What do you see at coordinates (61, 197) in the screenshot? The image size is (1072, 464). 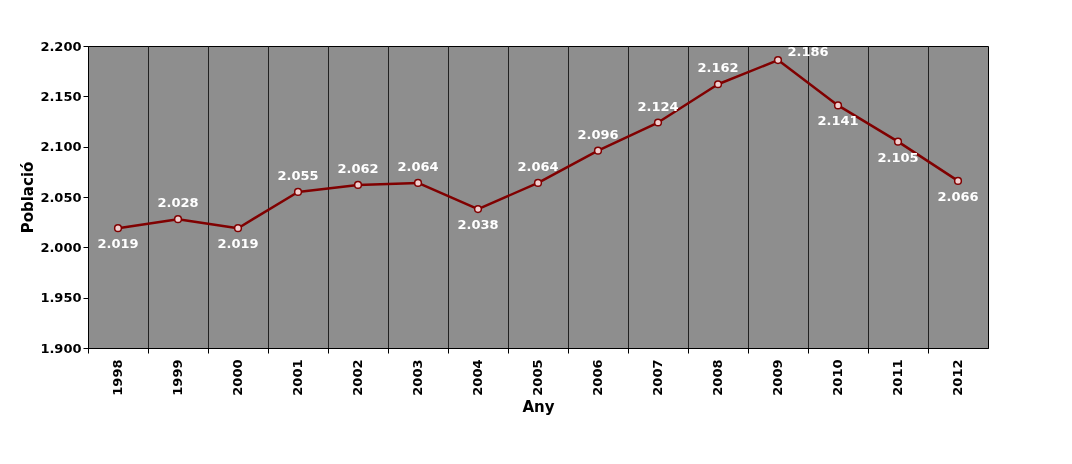 I see `y-tick-label: 2.050` at bounding box center [61, 197].